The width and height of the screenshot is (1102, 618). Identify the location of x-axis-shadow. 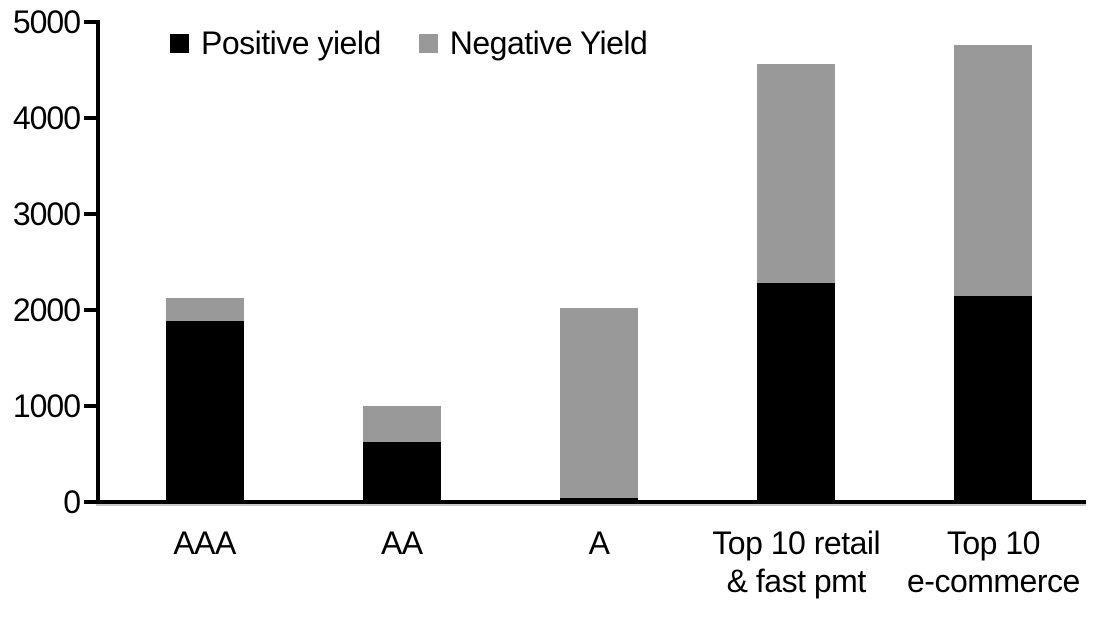
(591, 505).